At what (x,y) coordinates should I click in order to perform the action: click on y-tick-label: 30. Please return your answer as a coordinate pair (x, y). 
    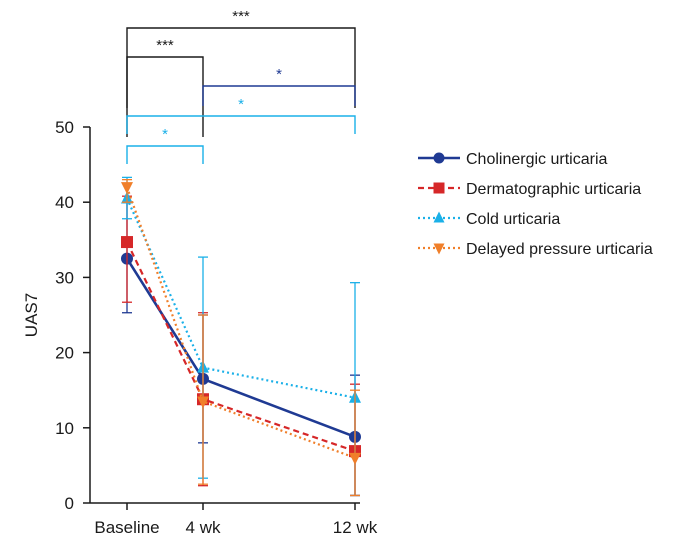
    Looking at the image, I should click on (64, 277).